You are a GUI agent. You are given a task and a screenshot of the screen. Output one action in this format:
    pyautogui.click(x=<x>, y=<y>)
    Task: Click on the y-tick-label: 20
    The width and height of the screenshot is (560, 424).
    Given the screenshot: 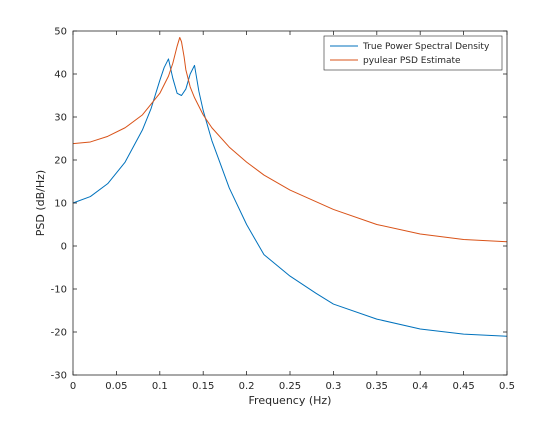 What is the action you would take?
    pyautogui.click(x=60, y=161)
    